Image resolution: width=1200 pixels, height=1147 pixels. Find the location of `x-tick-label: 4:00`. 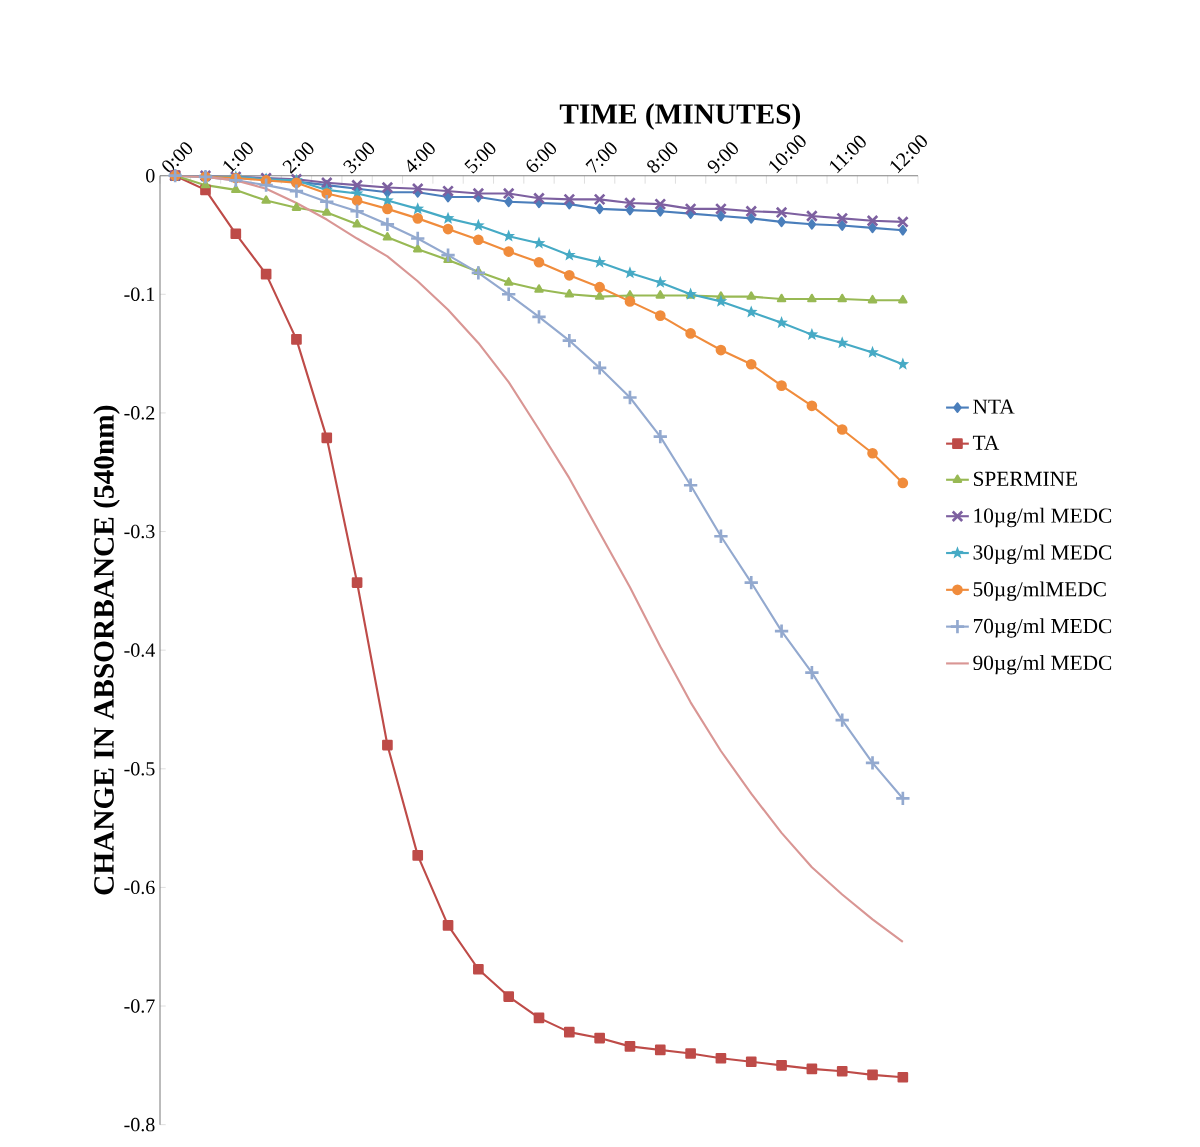

x-tick-label: 4:00 is located at coordinates (421, 157).